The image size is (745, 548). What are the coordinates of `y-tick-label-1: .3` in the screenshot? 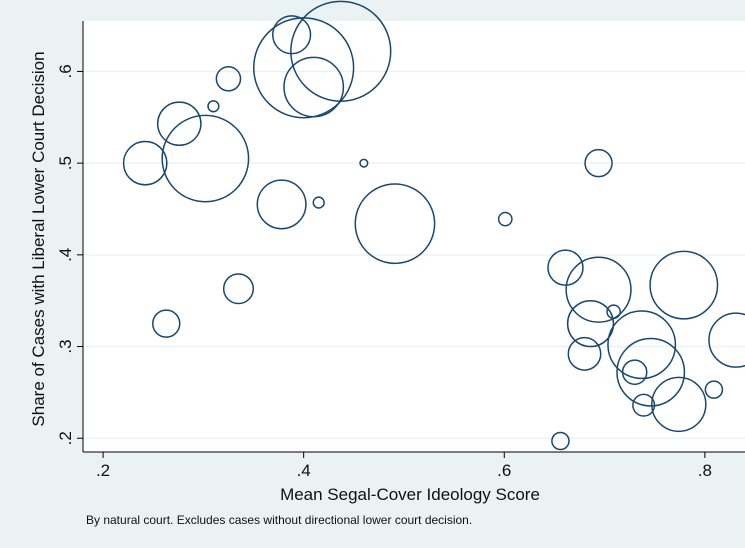 It's located at (65, 346).